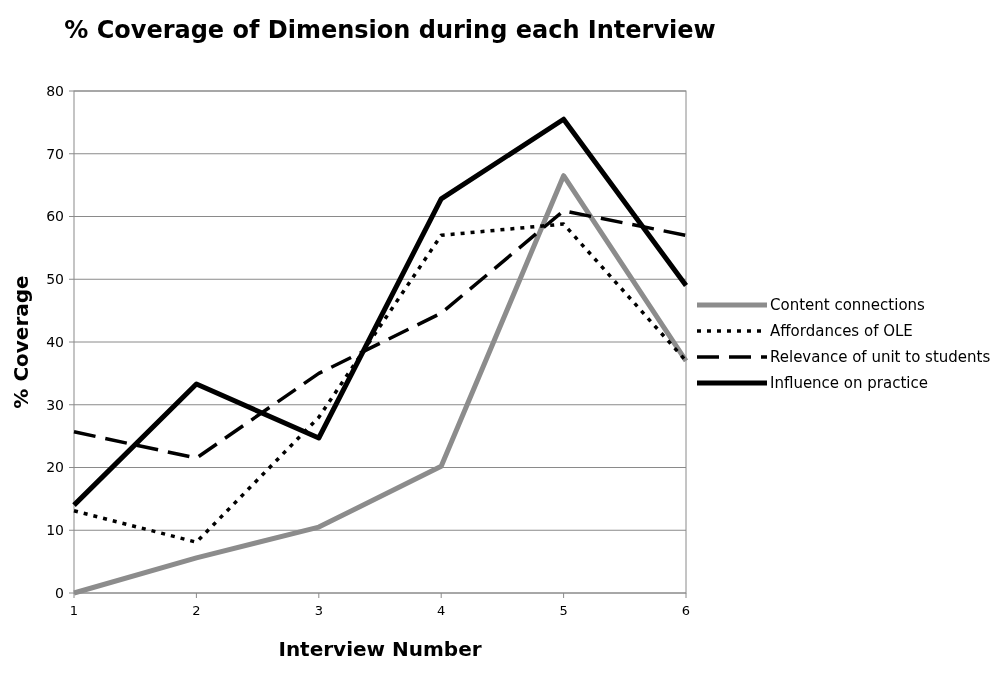  Describe the element at coordinates (441, 610) in the screenshot. I see `x-tick-label: 4` at that location.